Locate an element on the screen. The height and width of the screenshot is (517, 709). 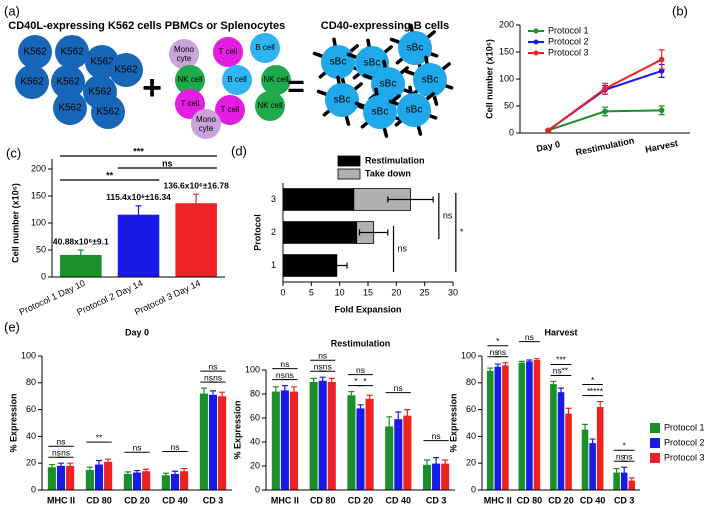
group-title: PBMCs or Splenocytes is located at coordinates (225, 26).